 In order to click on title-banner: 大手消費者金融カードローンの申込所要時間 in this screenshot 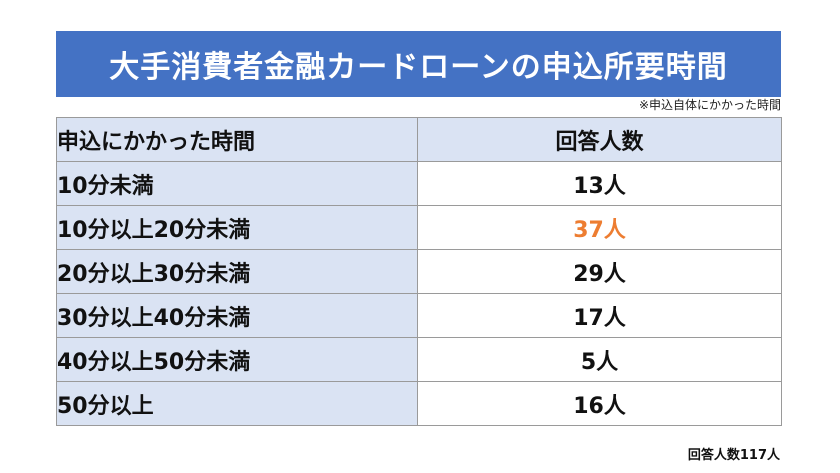, I will do `click(418, 64)`.